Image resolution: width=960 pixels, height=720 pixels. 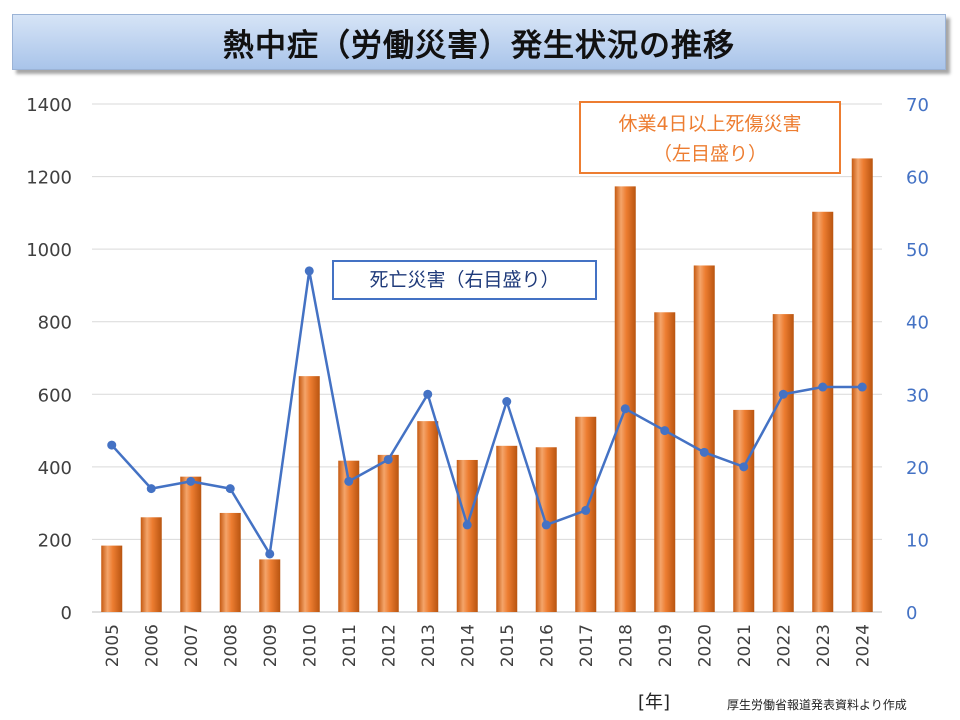 What do you see at coordinates (783, 463) in the screenshot?
I see `bar-2022` at bounding box center [783, 463].